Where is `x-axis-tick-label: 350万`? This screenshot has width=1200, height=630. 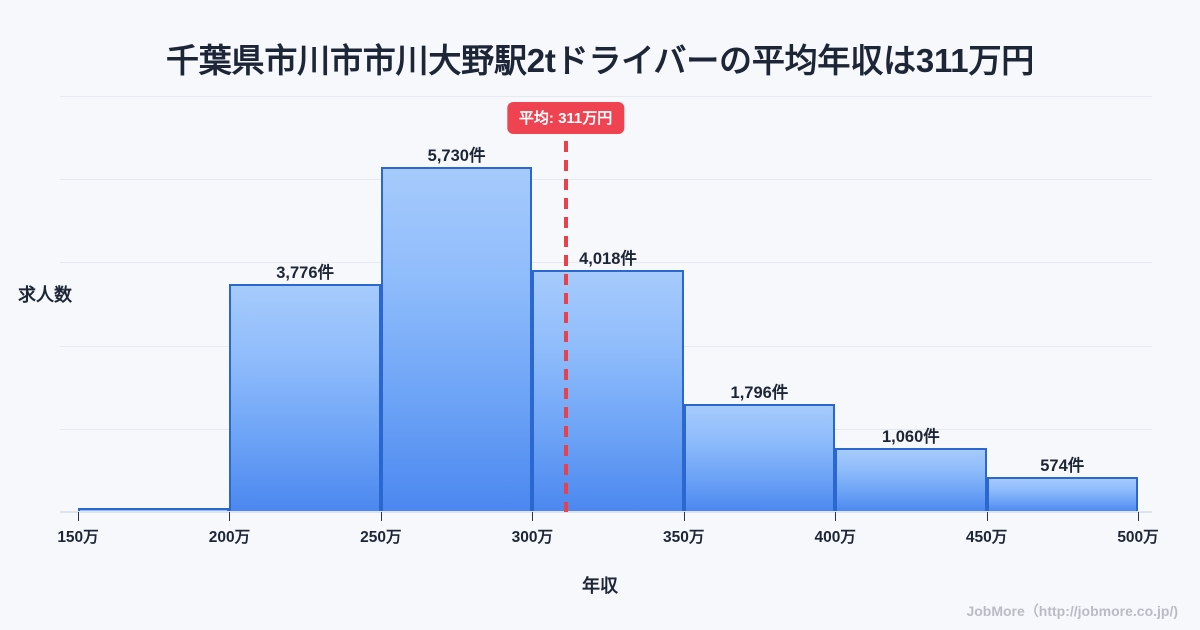 x-axis-tick-label: 350万 is located at coordinates (684, 537).